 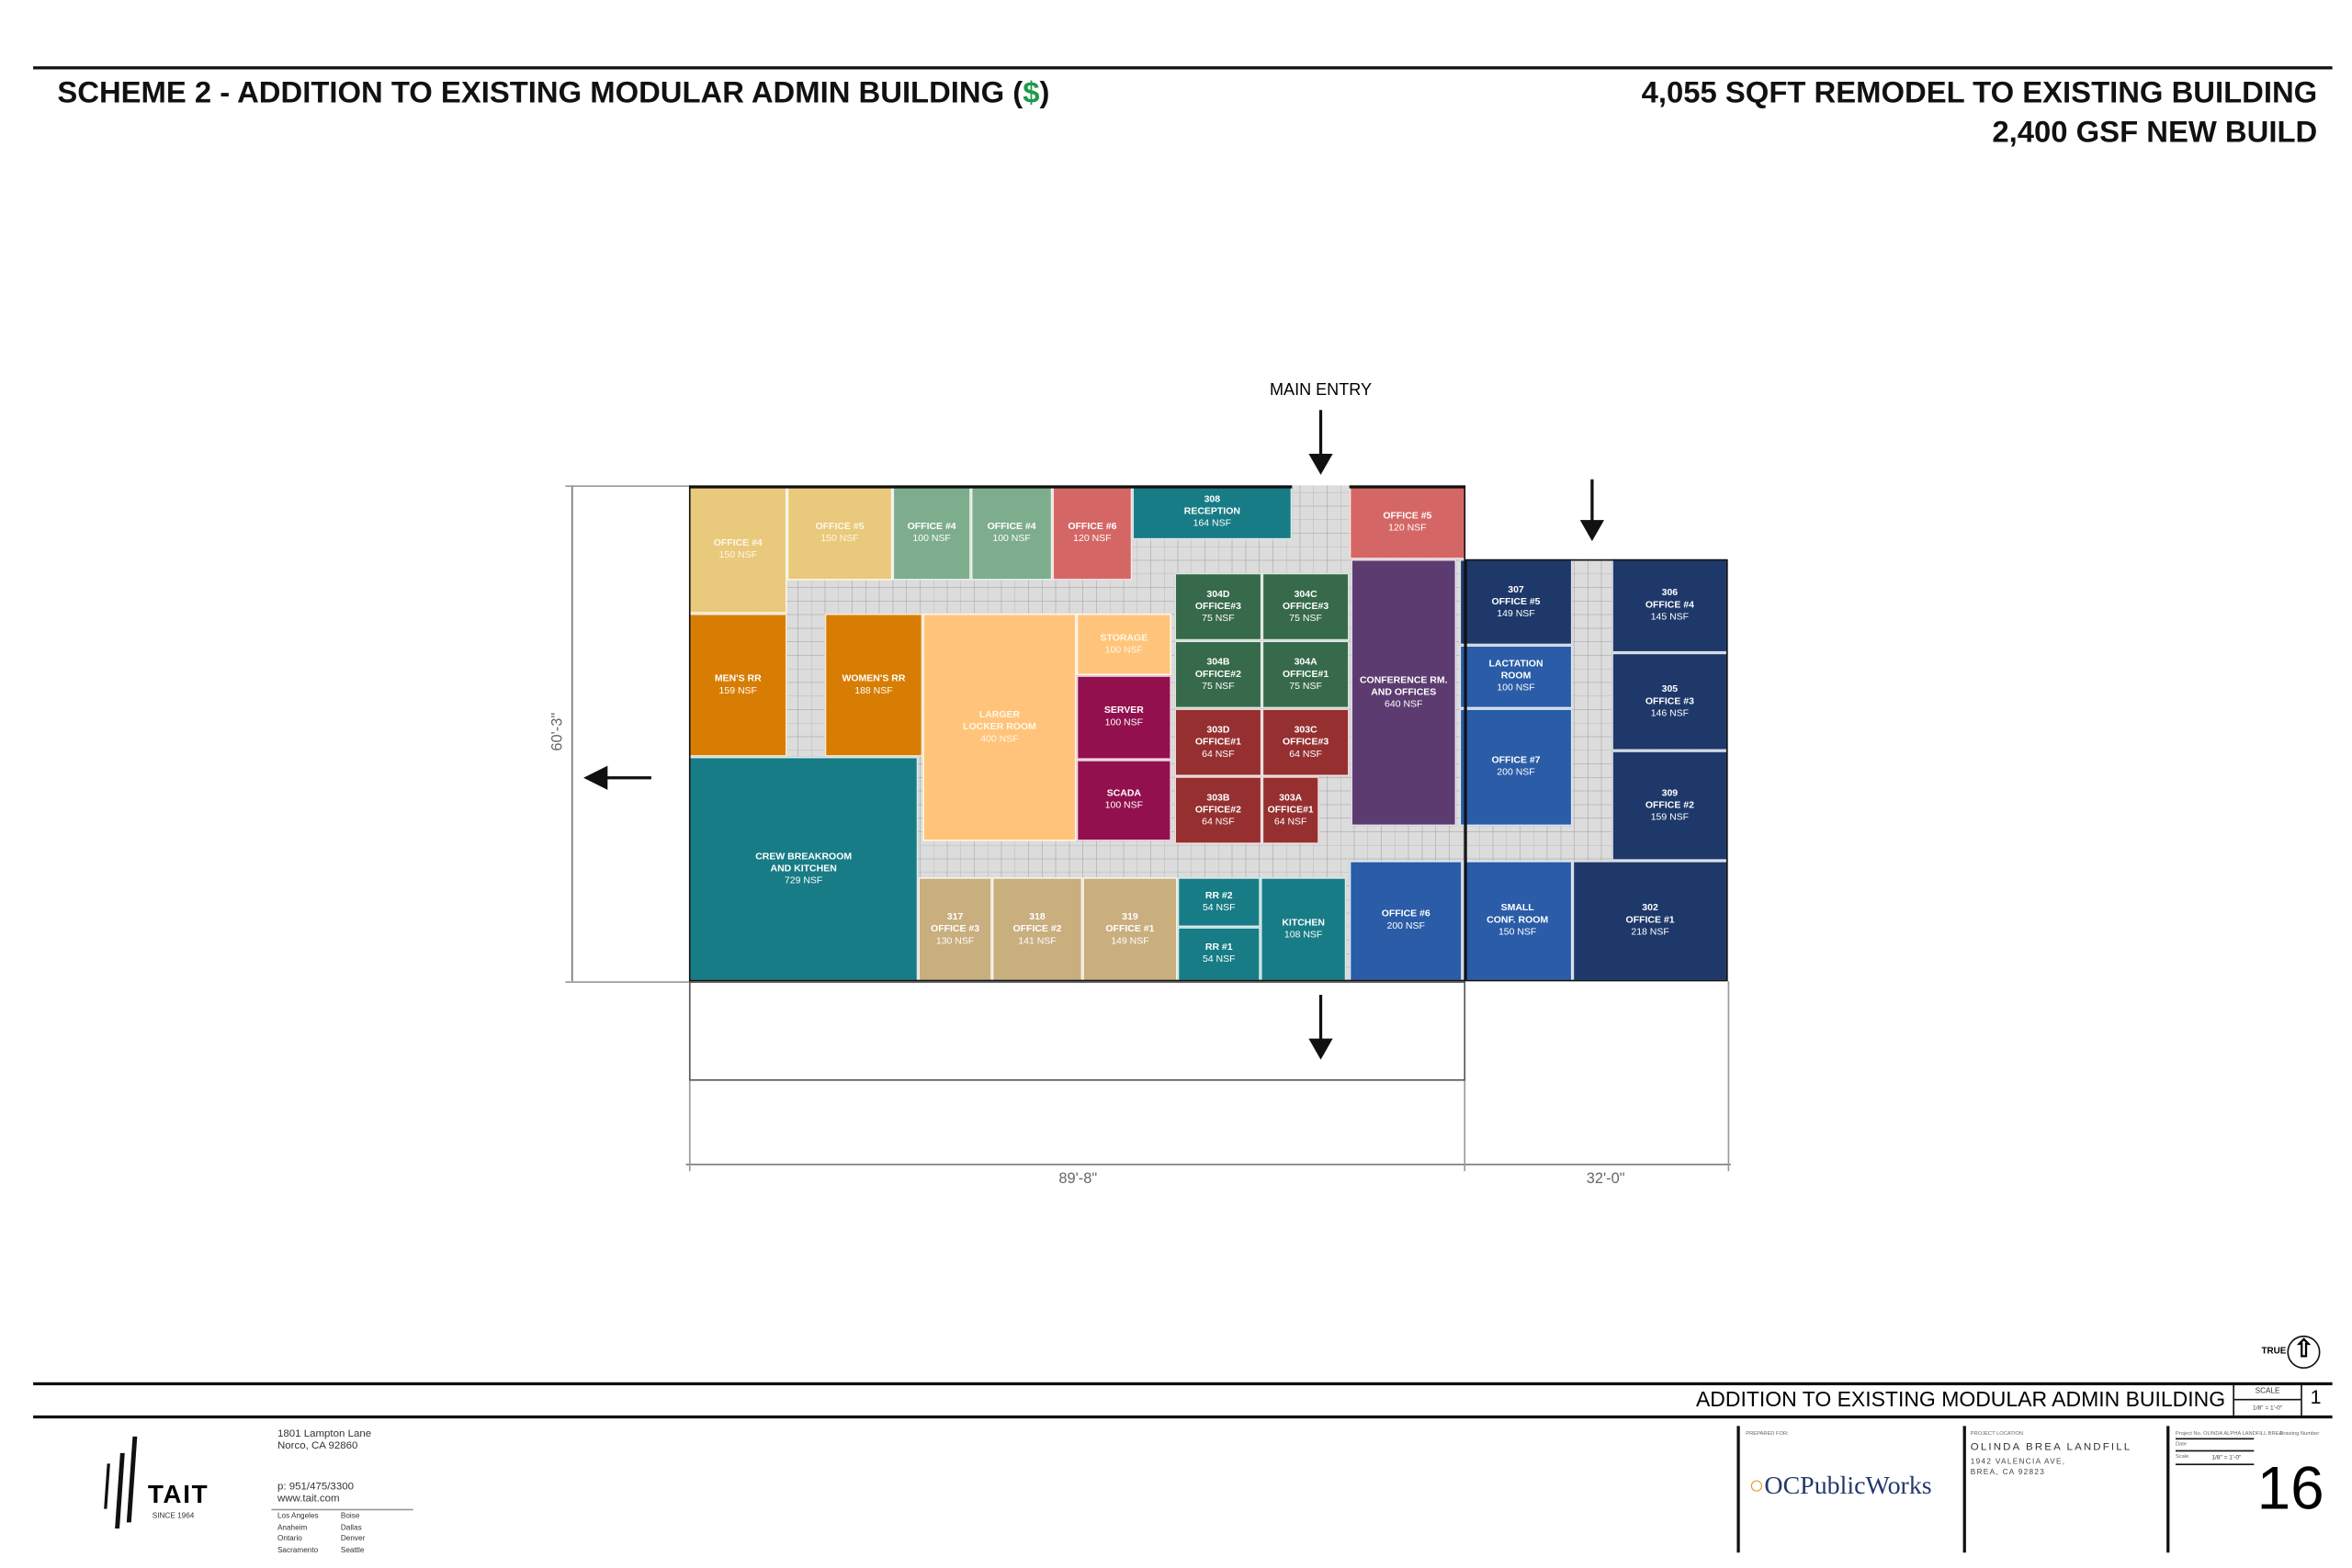 What do you see at coordinates (173, 1516) in the screenshot?
I see `tait-since: SINCE 1964` at bounding box center [173, 1516].